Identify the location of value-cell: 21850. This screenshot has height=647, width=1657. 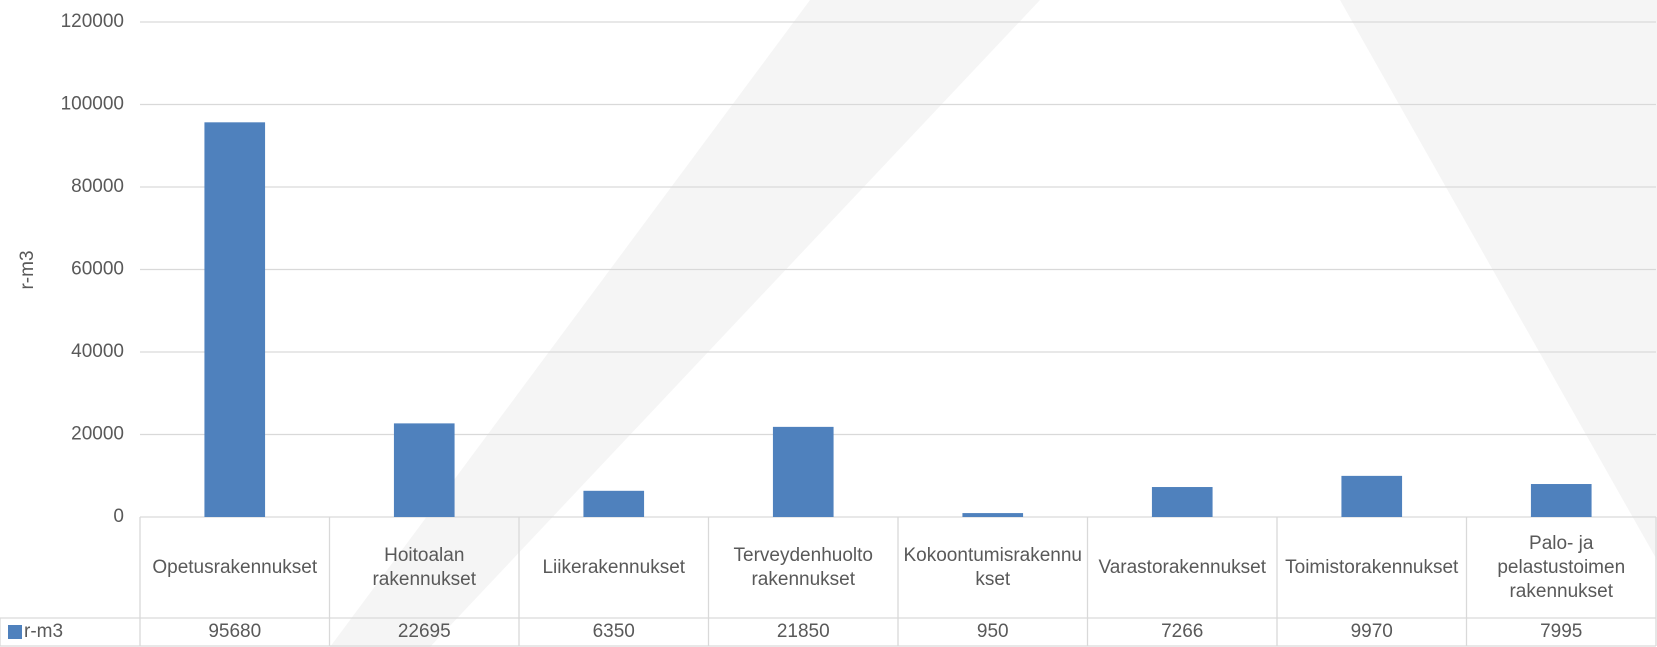
(803, 631).